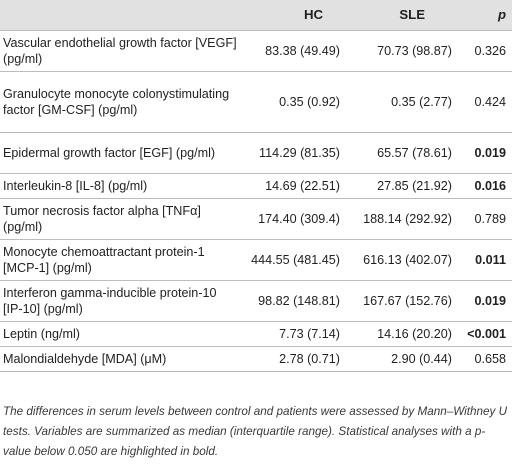 The height and width of the screenshot is (465, 512). What do you see at coordinates (292, 260) in the screenshot?
I see `row-hc-value: 444.55 (481.45)` at bounding box center [292, 260].